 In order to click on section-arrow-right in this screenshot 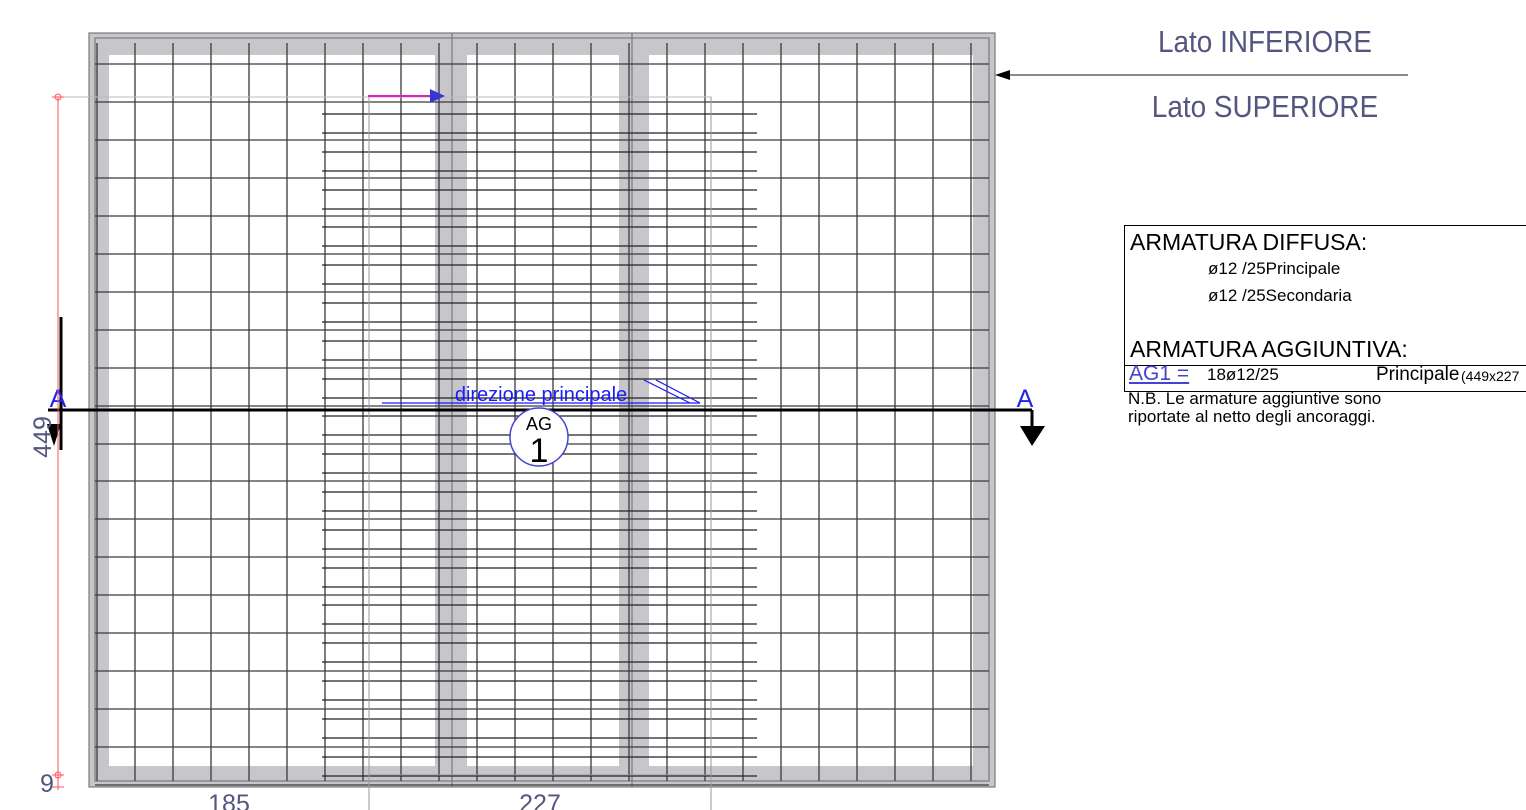, I will do `click(1032, 436)`.